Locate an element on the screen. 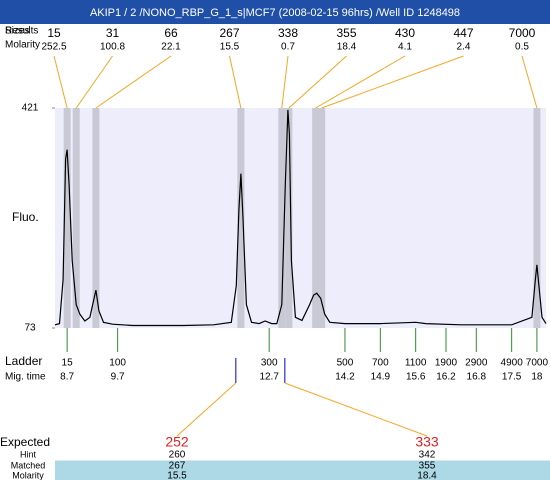 The image size is (550, 480). row-label: Hint is located at coordinates (28, 454).